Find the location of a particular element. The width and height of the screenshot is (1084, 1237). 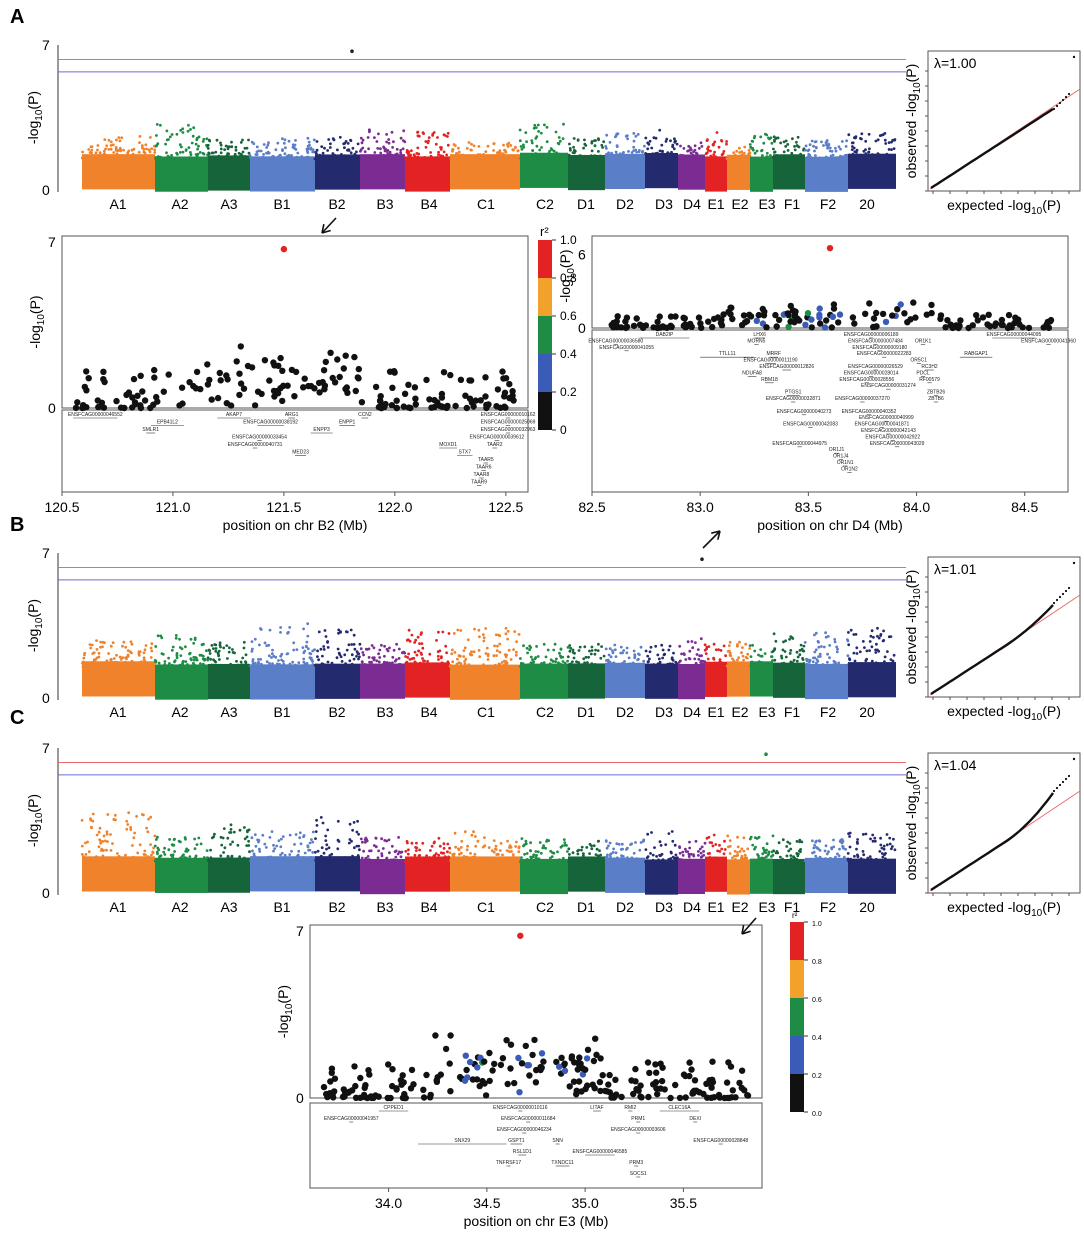

chromosome-C2-points is located at coordinates (543, 155).